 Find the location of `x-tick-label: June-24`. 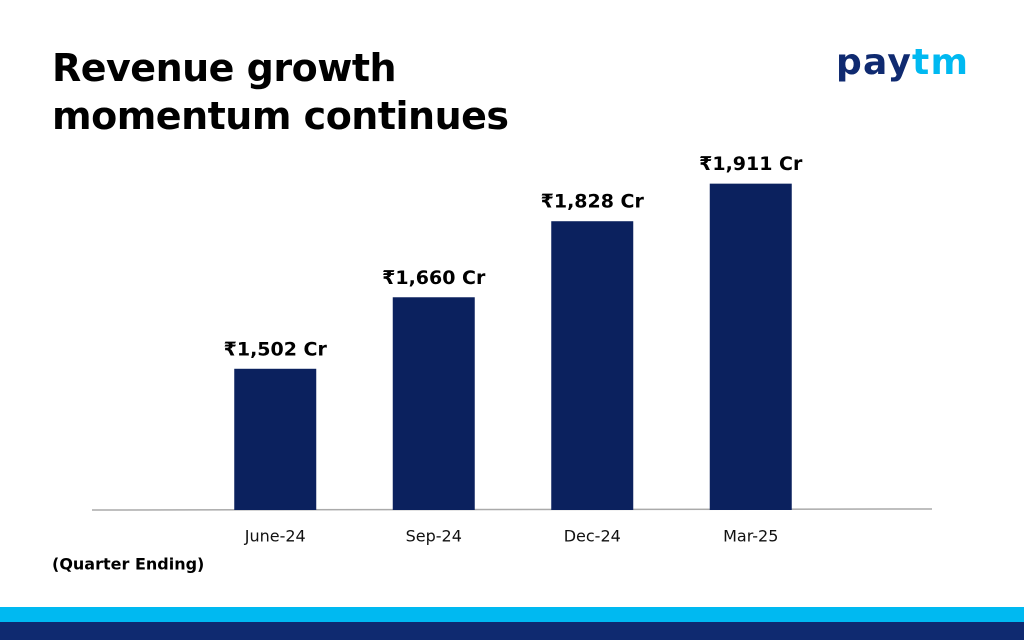

x-tick-label: June-24 is located at coordinates (275, 536).